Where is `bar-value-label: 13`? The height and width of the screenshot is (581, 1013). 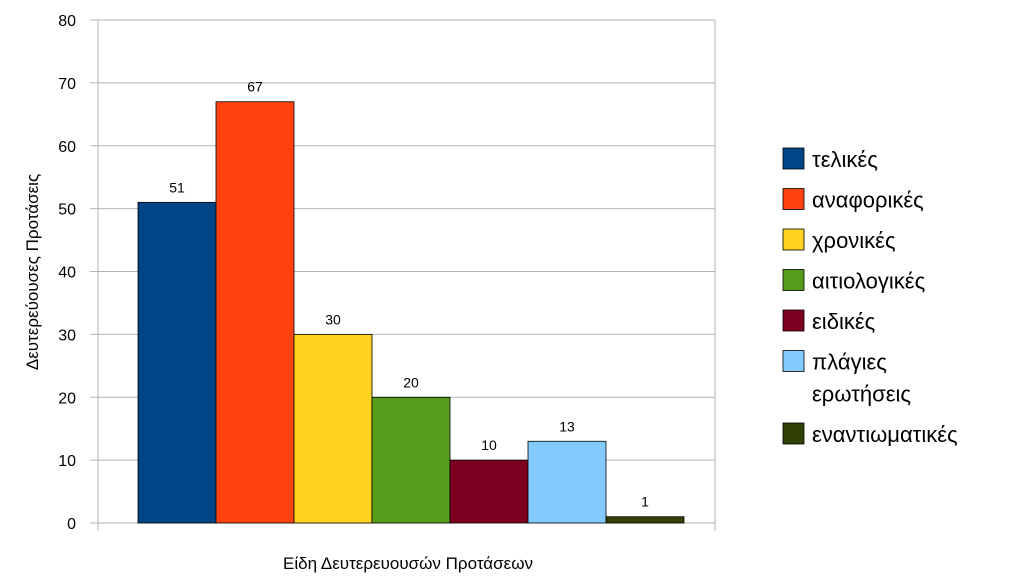
bar-value-label: 13 is located at coordinates (567, 426).